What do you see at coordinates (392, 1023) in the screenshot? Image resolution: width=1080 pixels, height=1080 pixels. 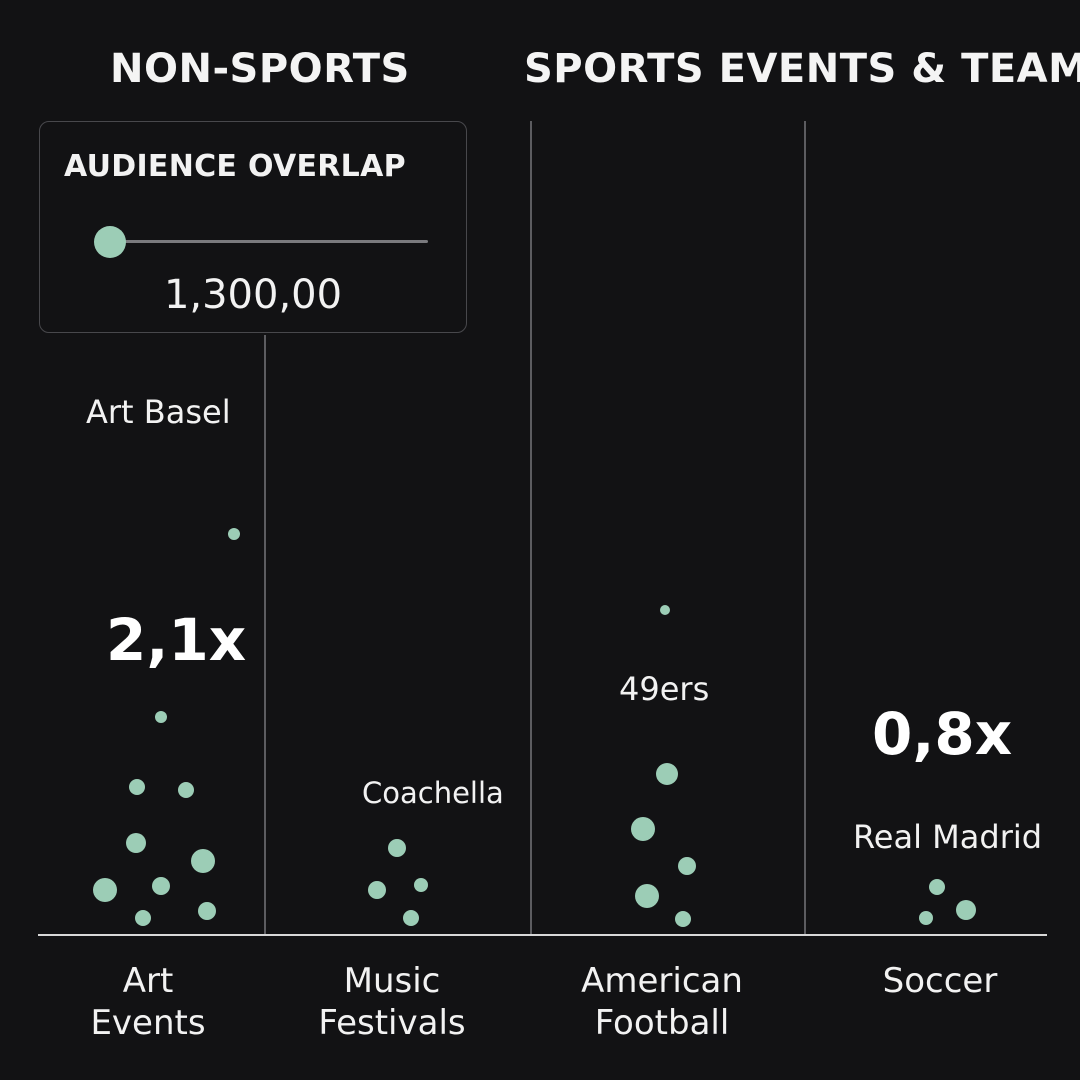 I see `category-label-line: Festivals` at bounding box center [392, 1023].